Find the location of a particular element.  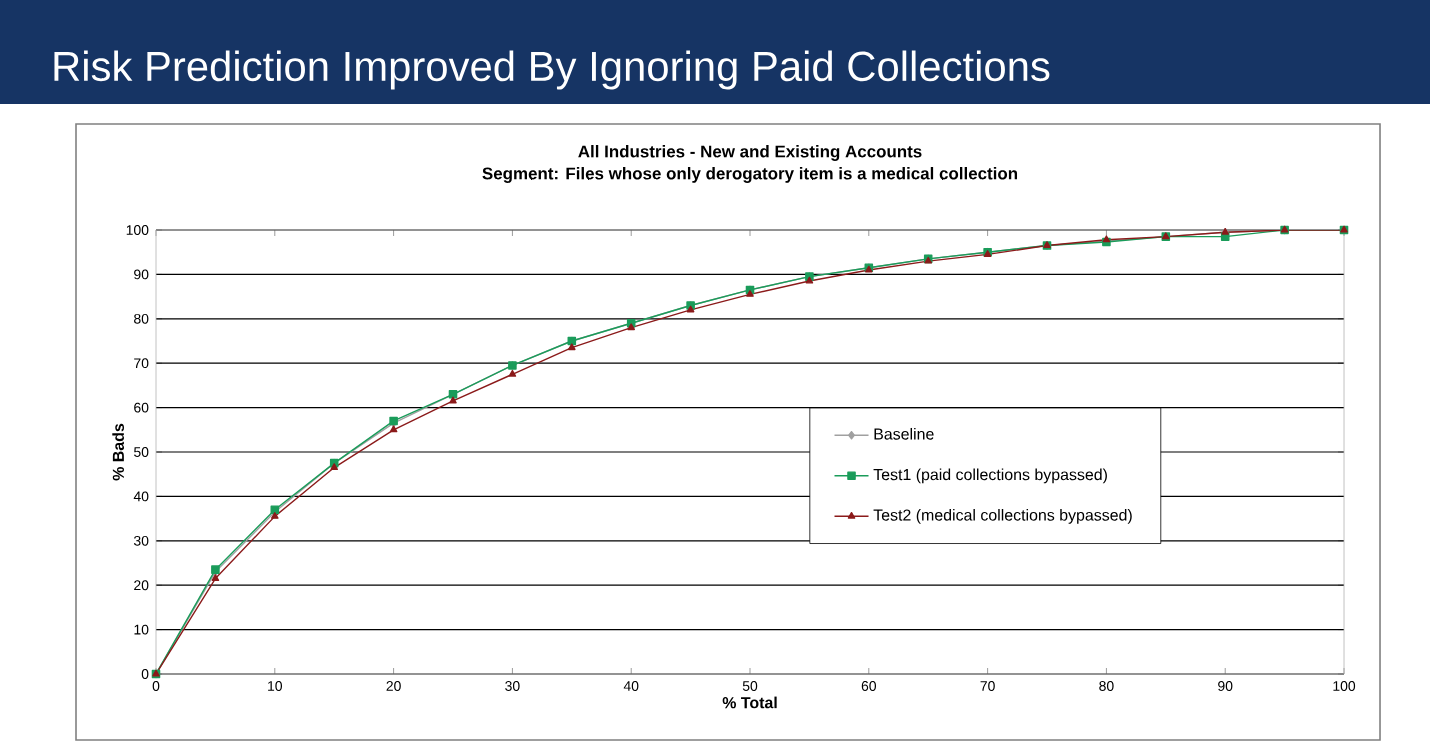

text: Segment: Files whose only derogatory item is a medical collection is located at coordinates (750, 175).